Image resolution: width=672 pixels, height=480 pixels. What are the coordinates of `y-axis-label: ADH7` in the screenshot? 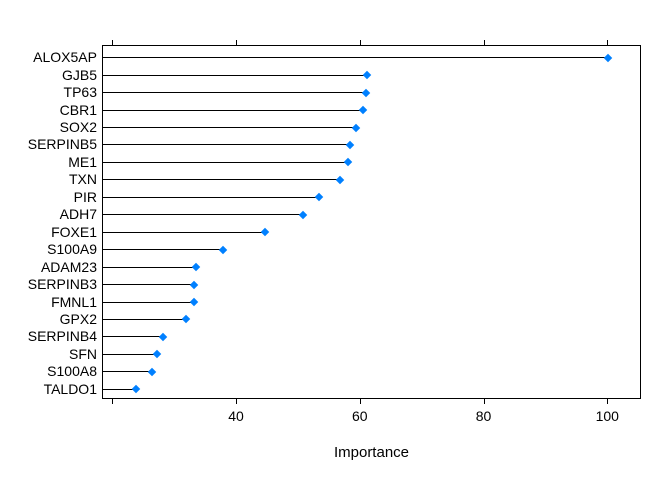 It's located at (78, 214).